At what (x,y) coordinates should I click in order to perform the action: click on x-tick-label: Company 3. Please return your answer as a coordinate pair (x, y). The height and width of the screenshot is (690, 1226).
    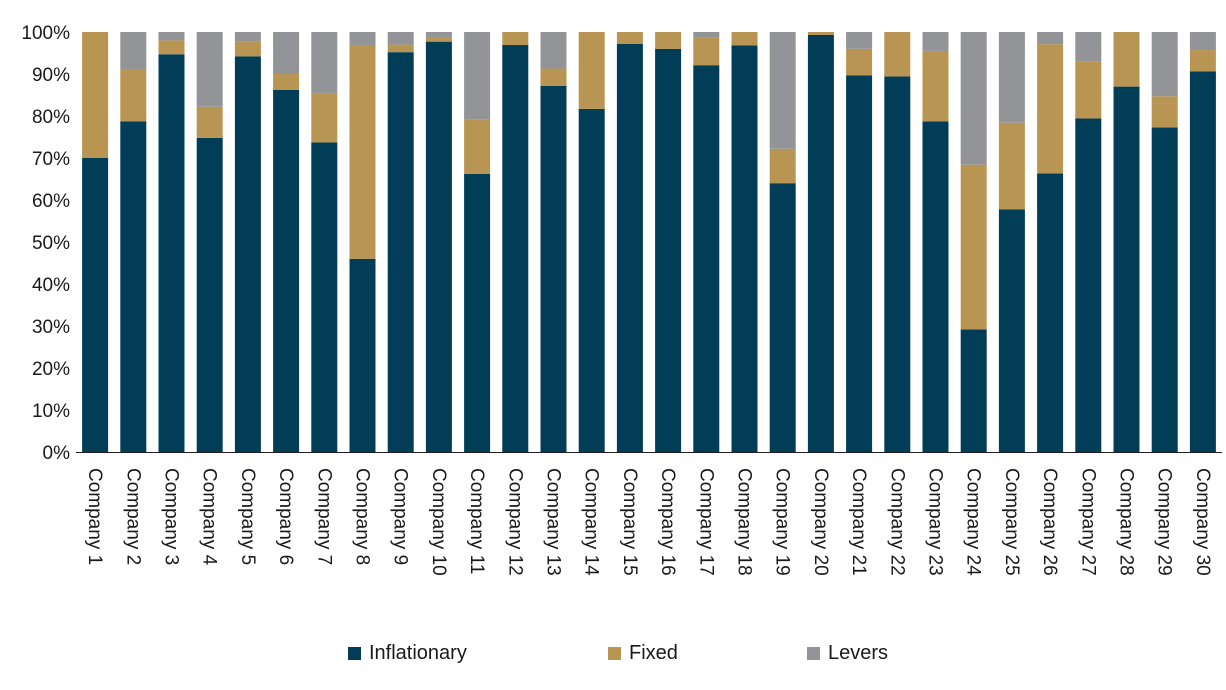
    Looking at the image, I should click on (171, 516).